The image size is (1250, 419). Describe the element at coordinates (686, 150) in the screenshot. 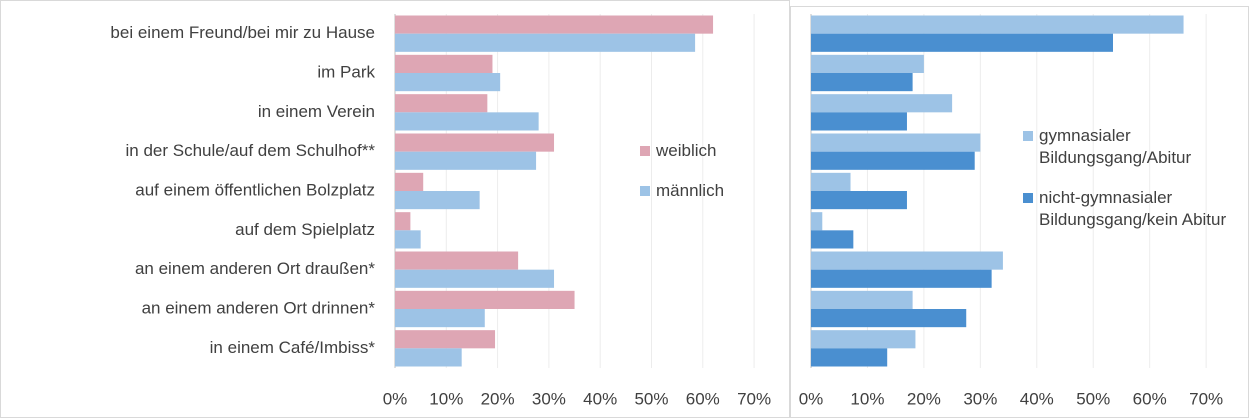

I see `legend-label: weiblich` at that location.